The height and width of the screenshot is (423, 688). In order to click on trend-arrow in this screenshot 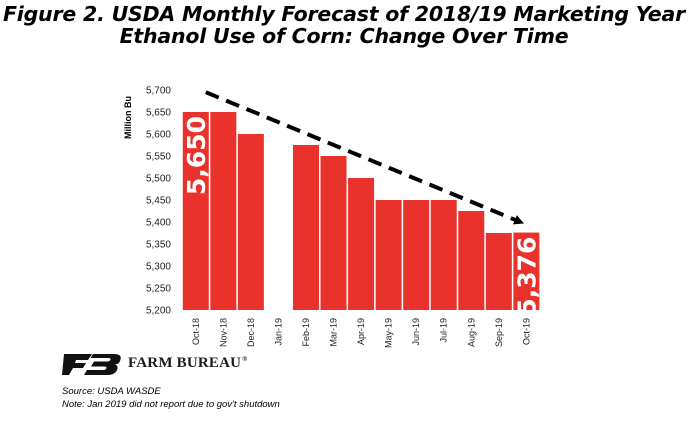, I will do `click(365, 157)`.